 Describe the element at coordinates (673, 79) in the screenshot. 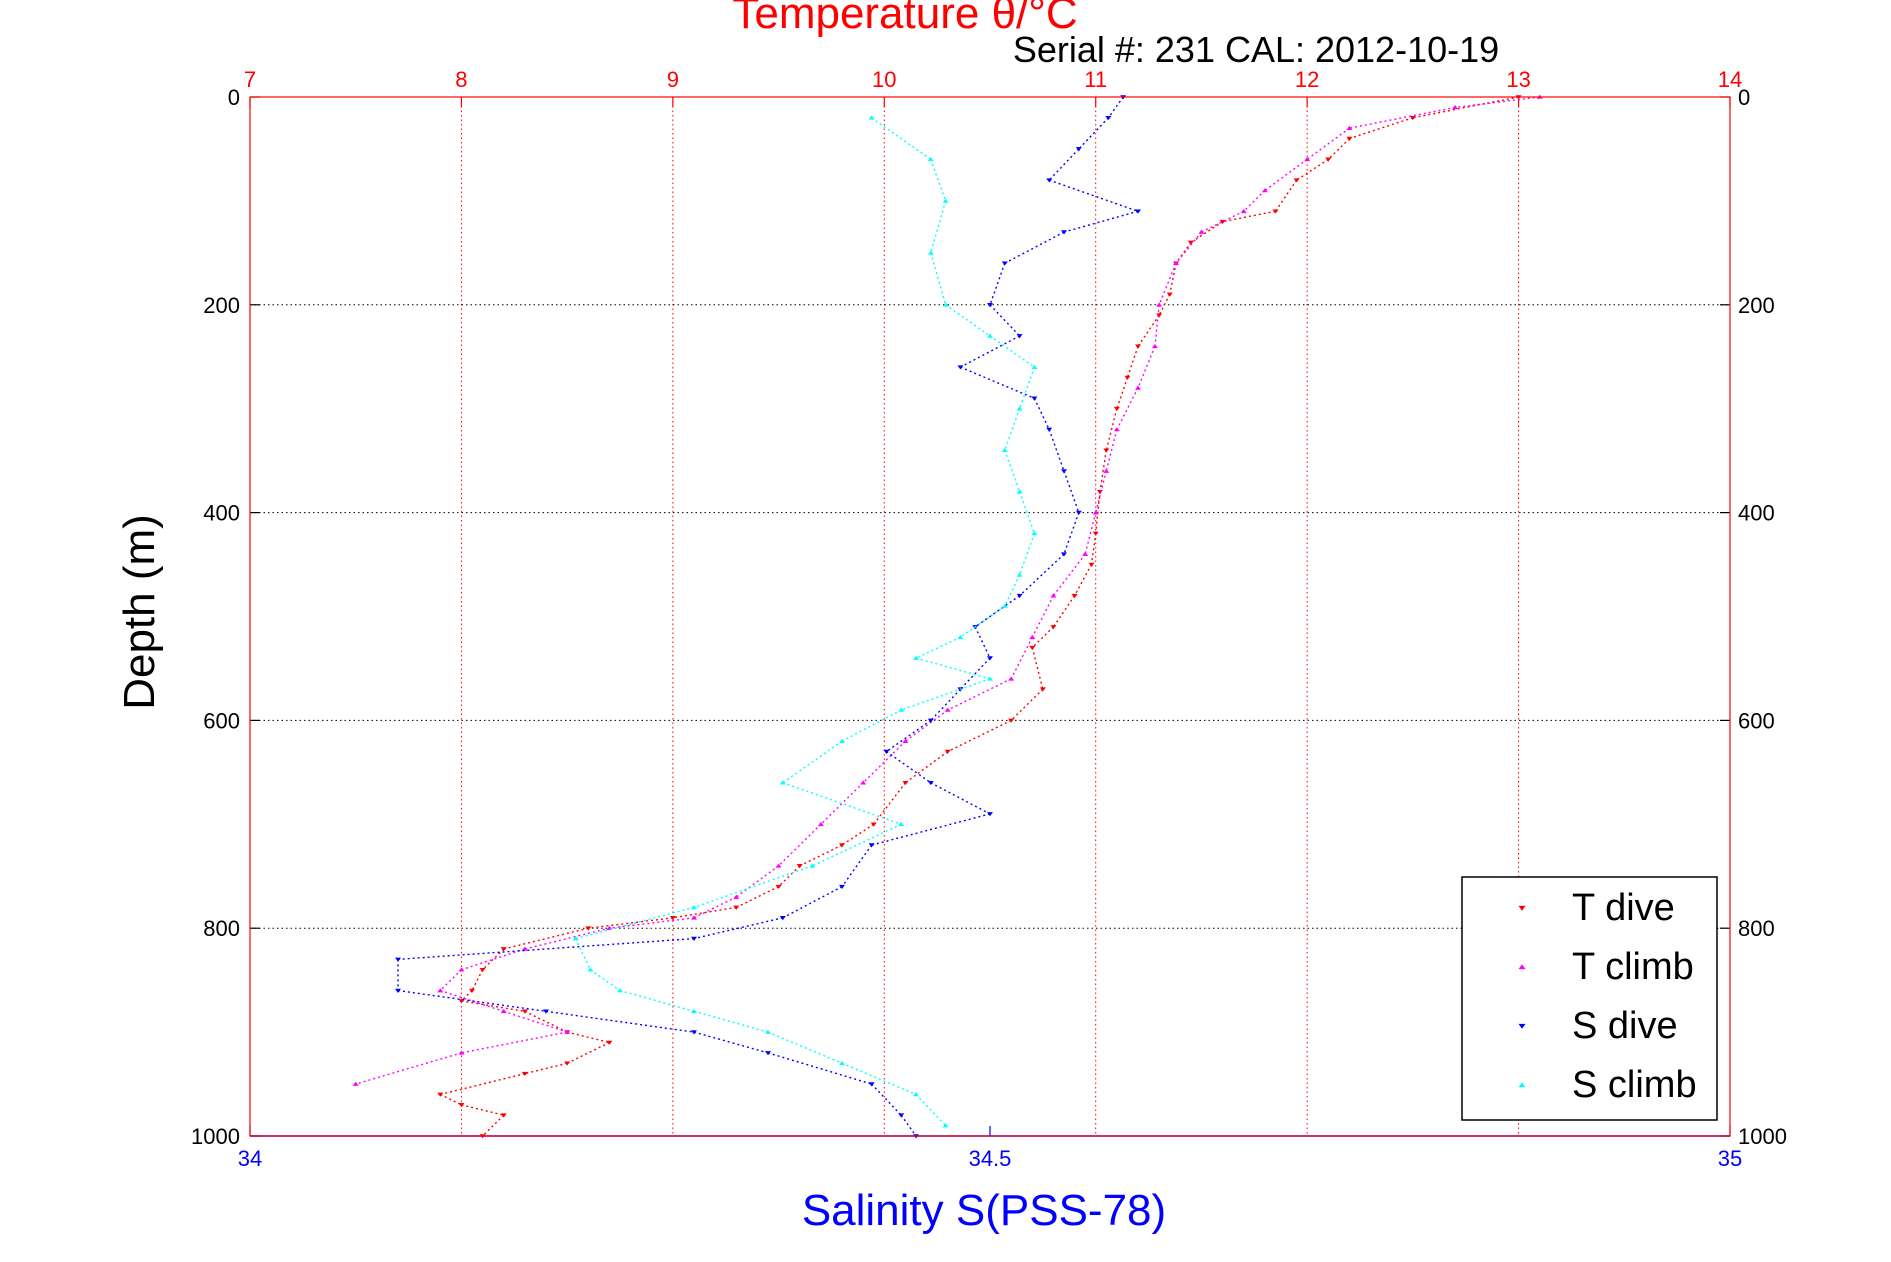

I see `temperature-tick-label: 9` at that location.